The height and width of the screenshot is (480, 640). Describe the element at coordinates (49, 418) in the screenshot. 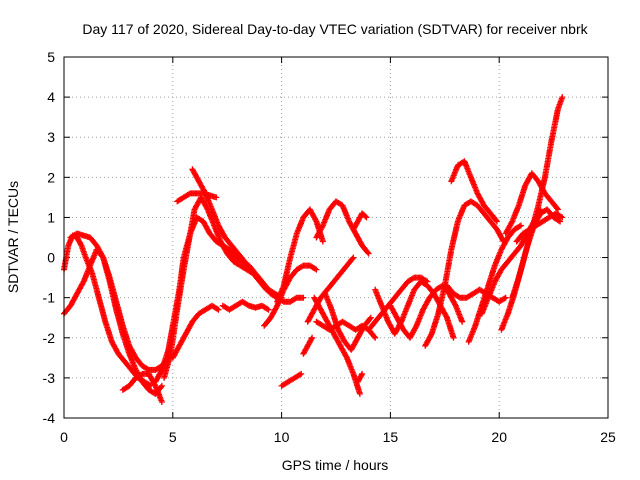

I see `y-tick-label: -4` at that location.